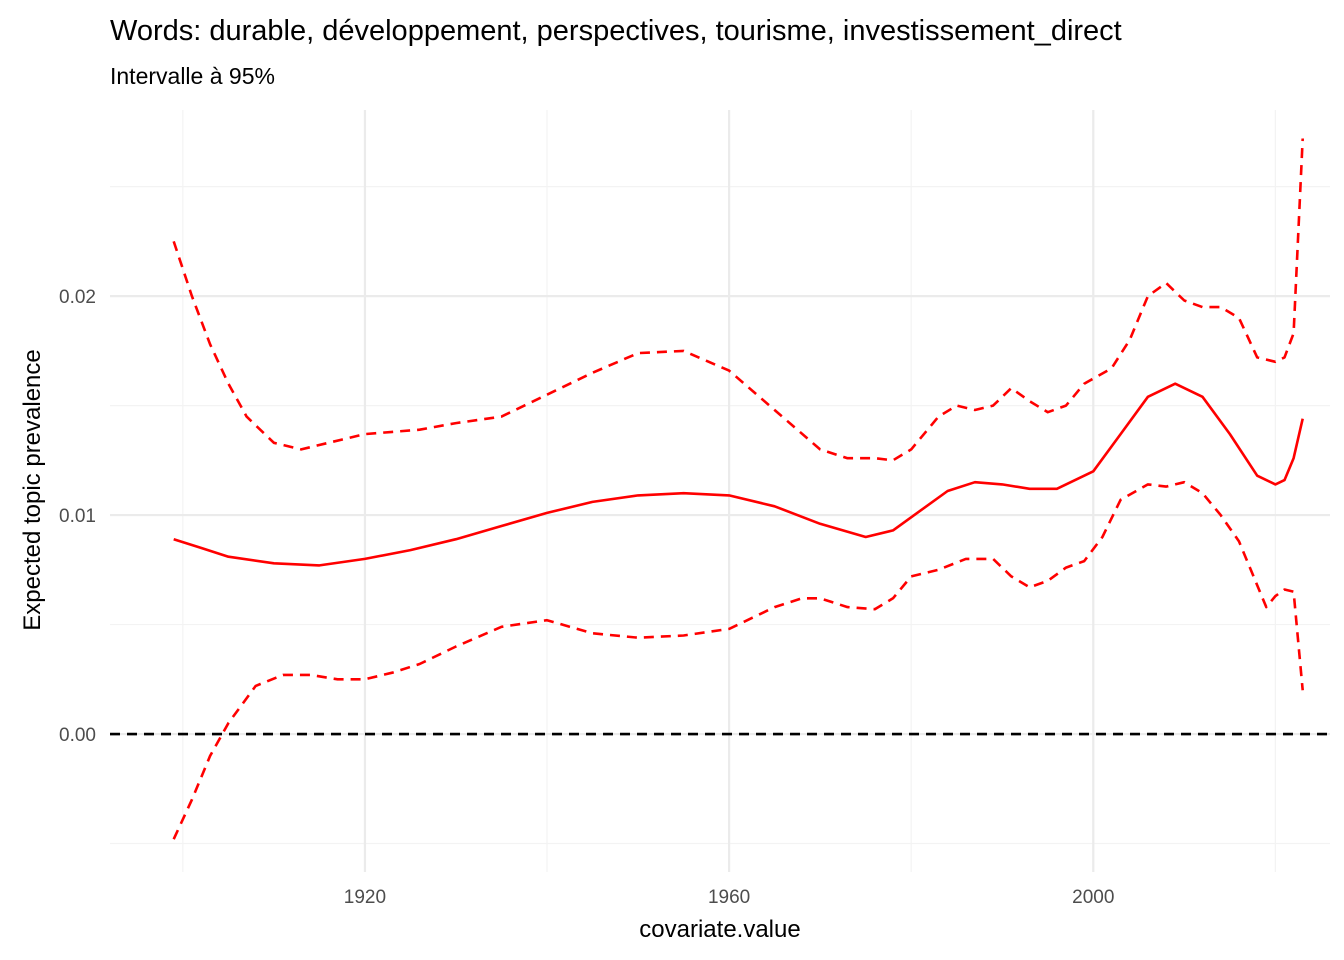 The width and height of the screenshot is (1344, 960). Describe the element at coordinates (719, 929) in the screenshot. I see `x-axis-title: covariate.value` at that location.